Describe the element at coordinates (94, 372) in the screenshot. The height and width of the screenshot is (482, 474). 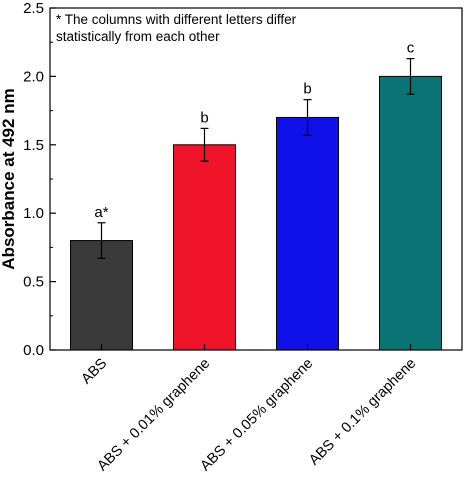
I see `x-category-label: ABS` at that location.